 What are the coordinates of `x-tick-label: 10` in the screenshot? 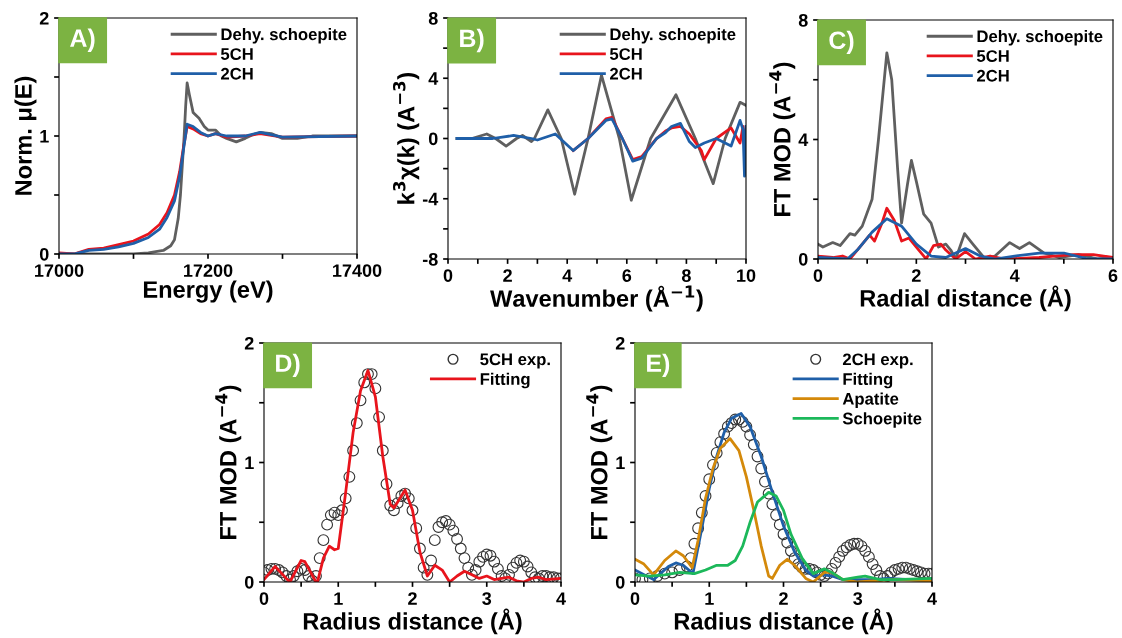 It's located at (746, 275).